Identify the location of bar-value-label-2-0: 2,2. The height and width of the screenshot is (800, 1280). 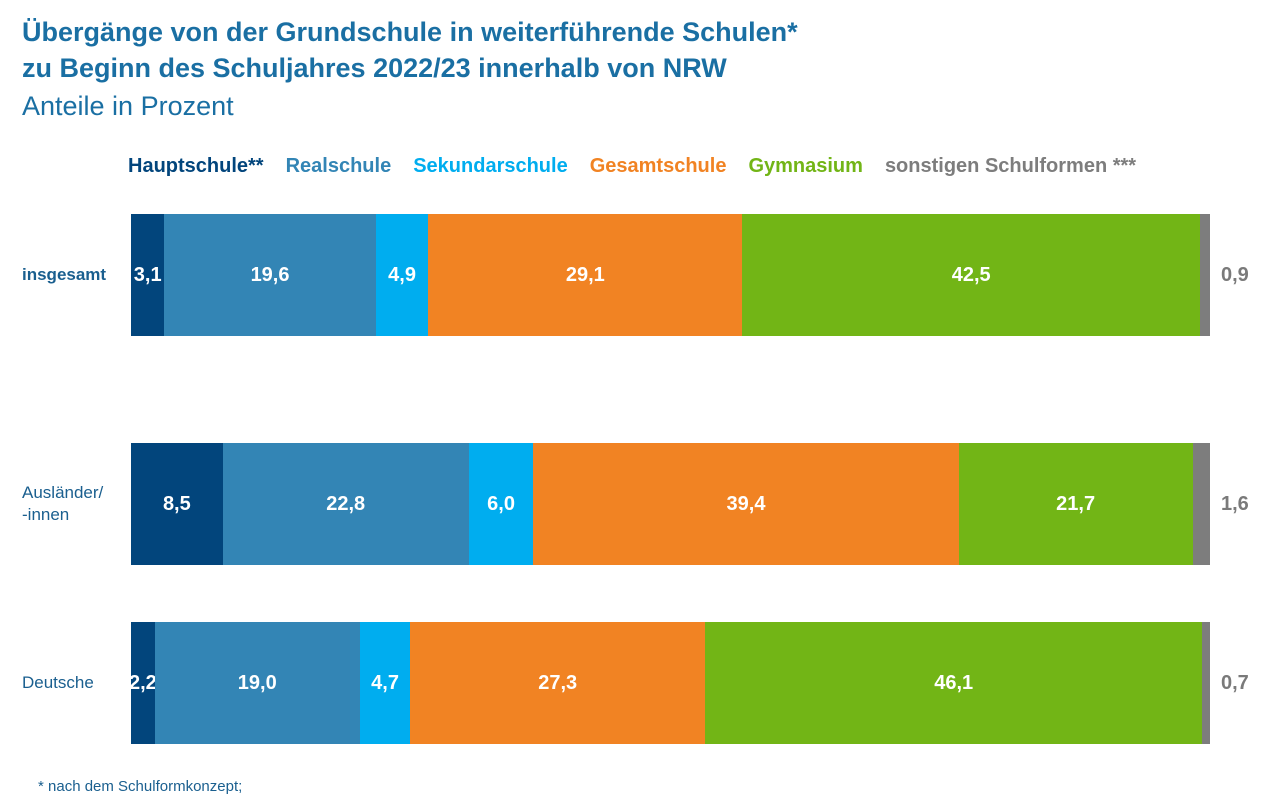
(142, 682).